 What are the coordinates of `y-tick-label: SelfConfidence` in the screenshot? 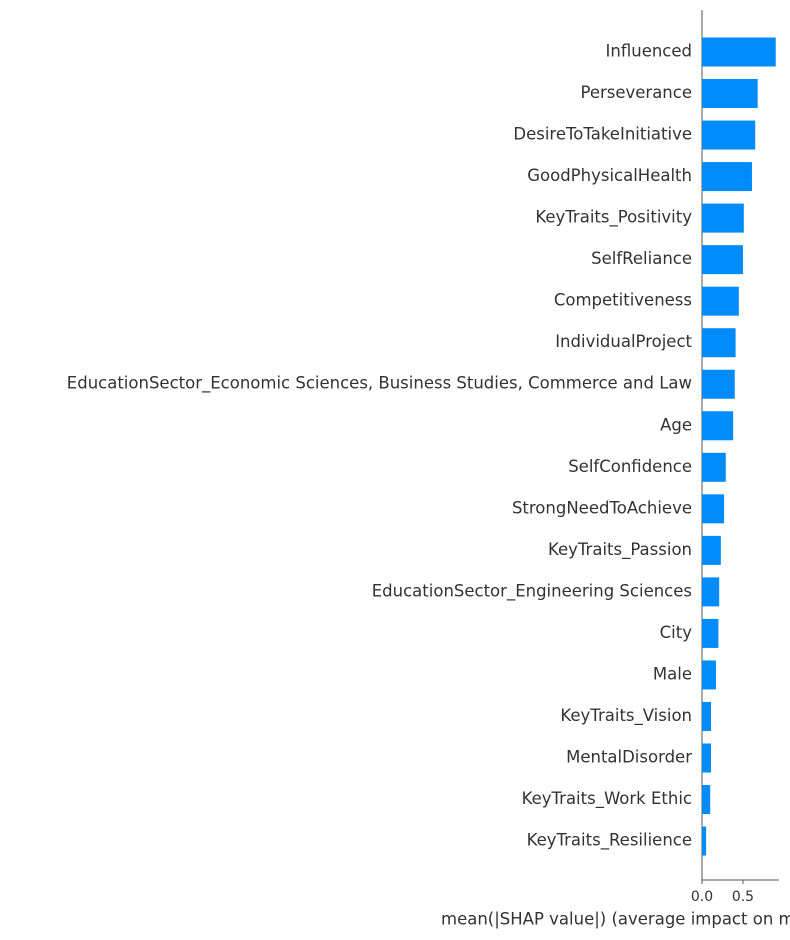 It's located at (630, 466).